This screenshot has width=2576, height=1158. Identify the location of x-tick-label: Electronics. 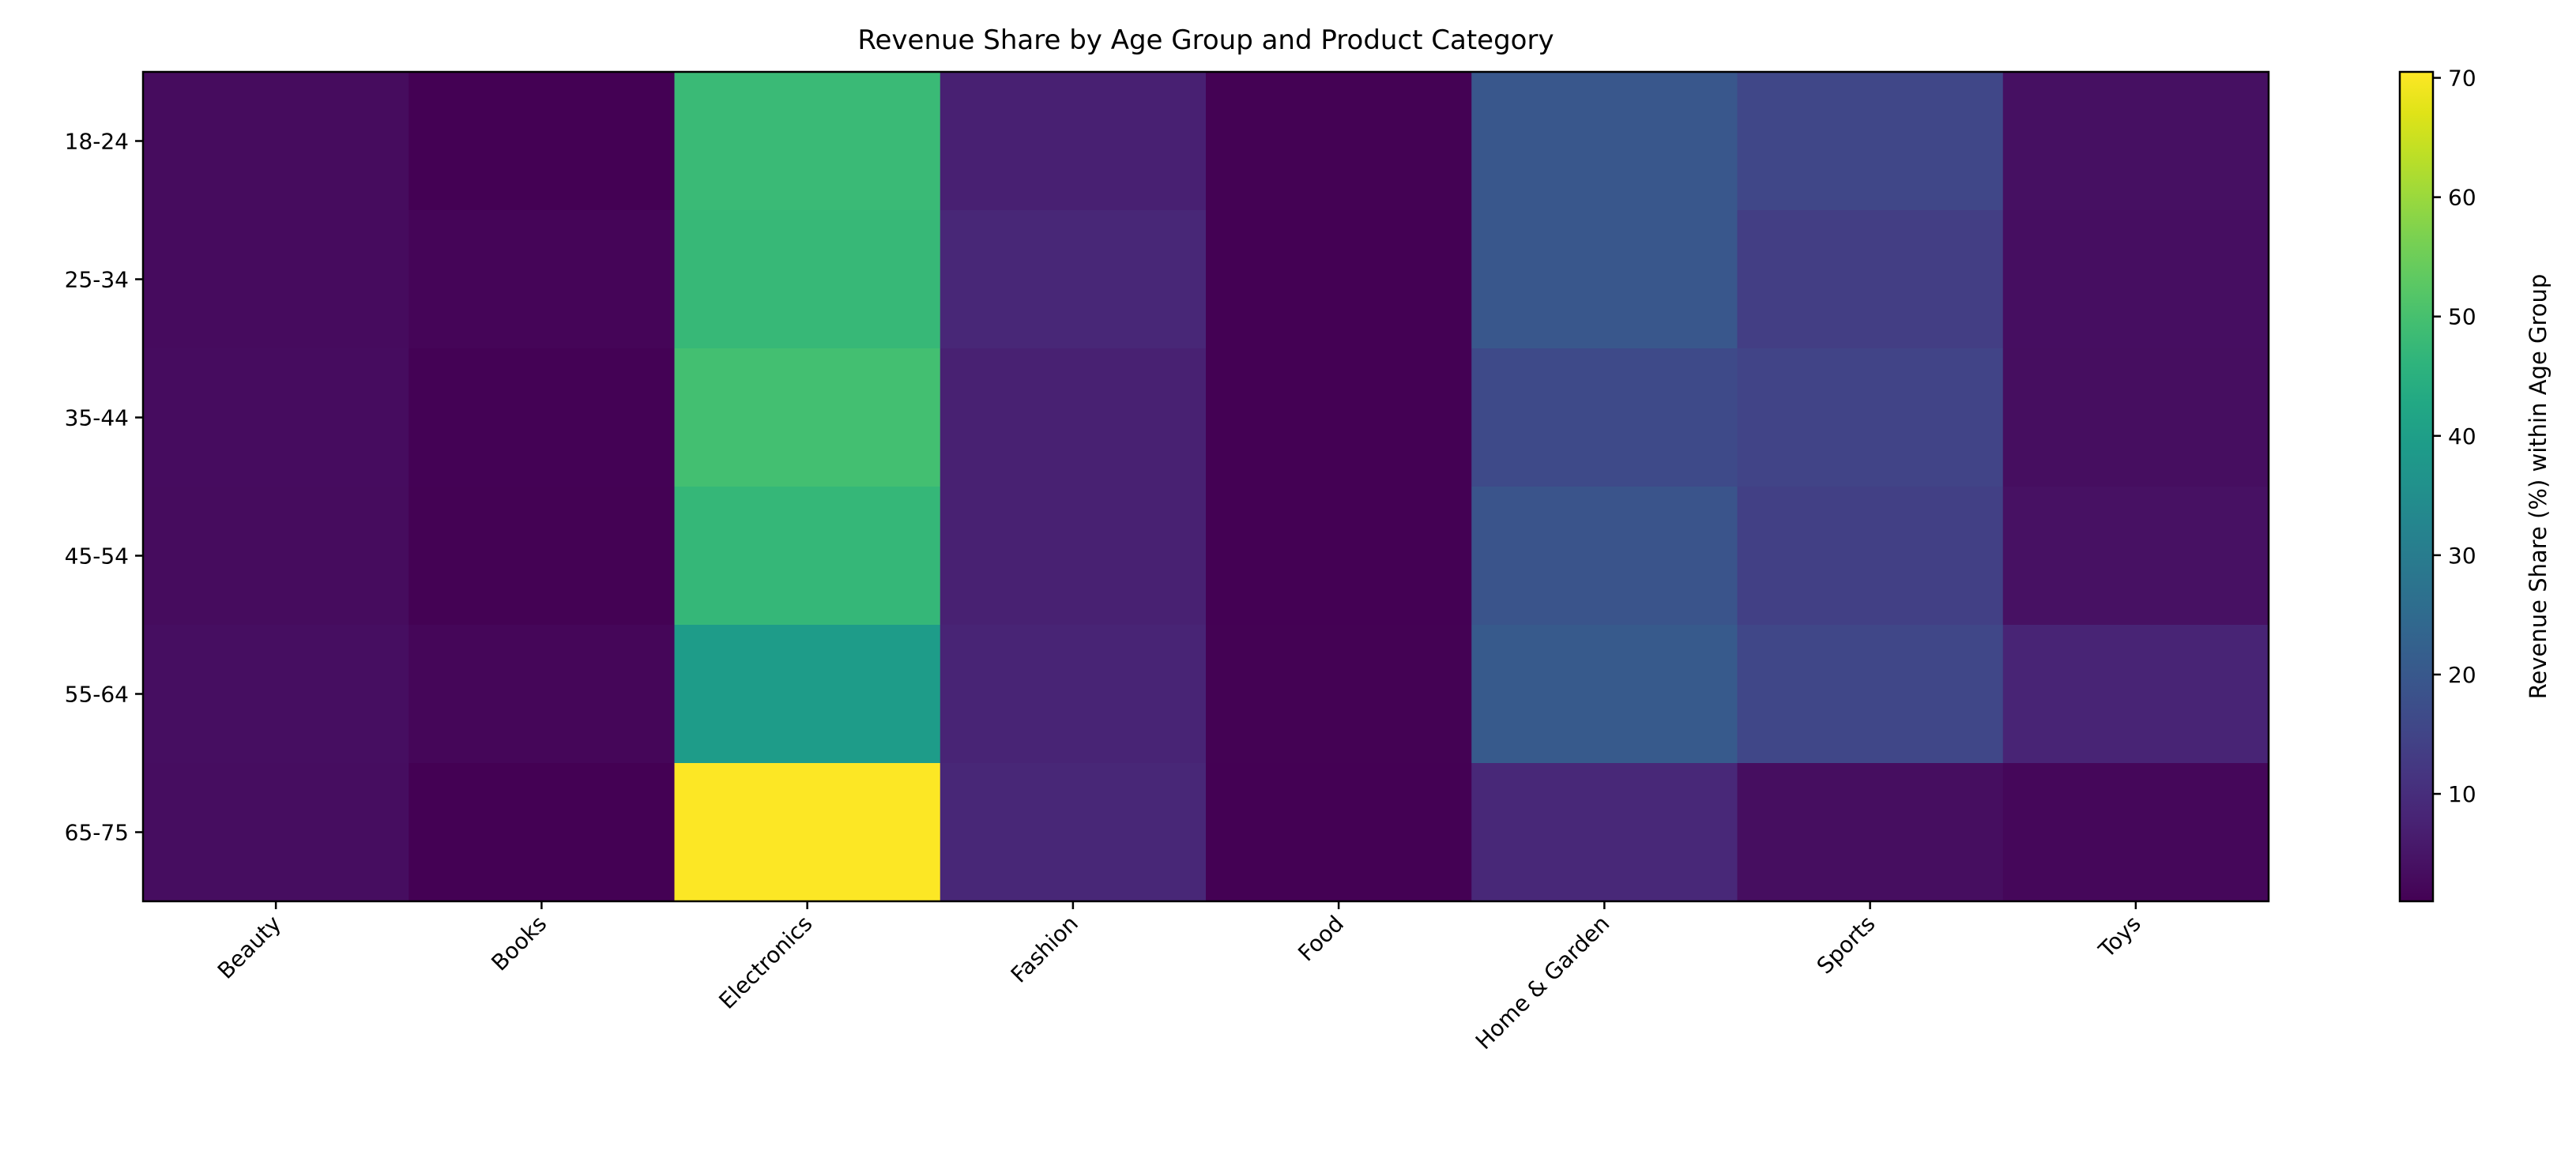
(765, 962).